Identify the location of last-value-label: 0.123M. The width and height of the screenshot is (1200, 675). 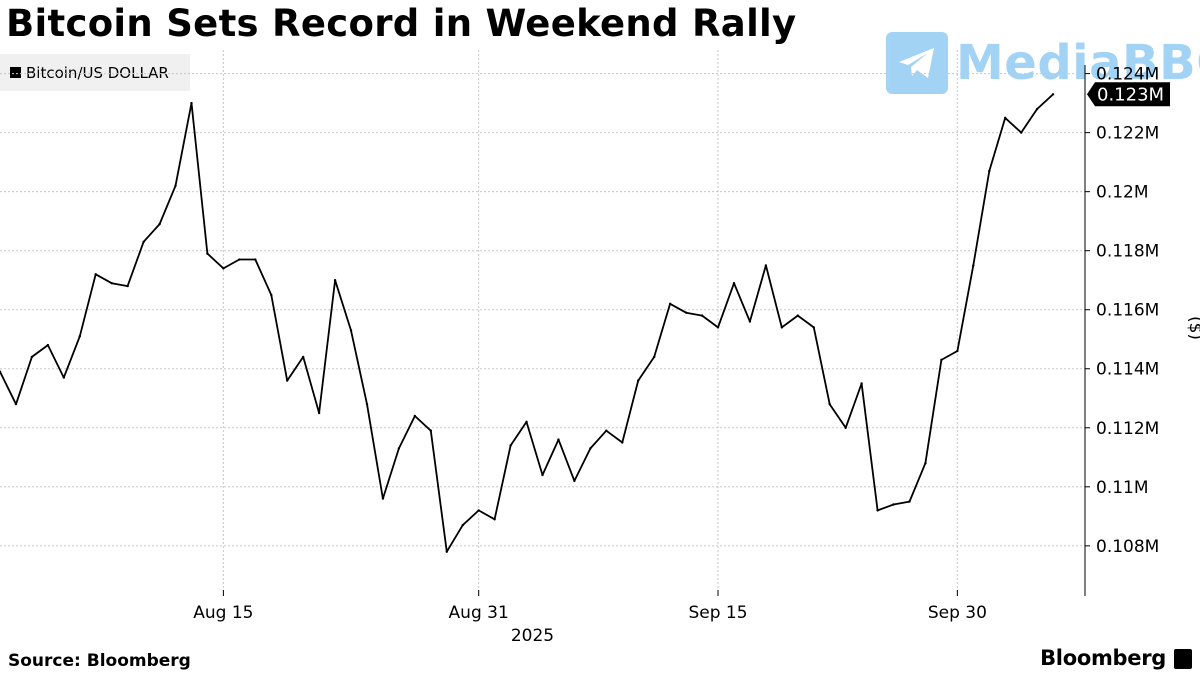
(1130, 94).